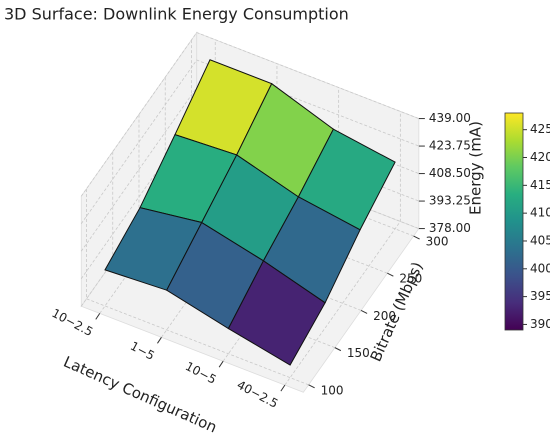  Describe the element at coordinates (176, 14) in the screenshot. I see `chart-title: 3D Surface: Downlink Energy Consumption` at that location.